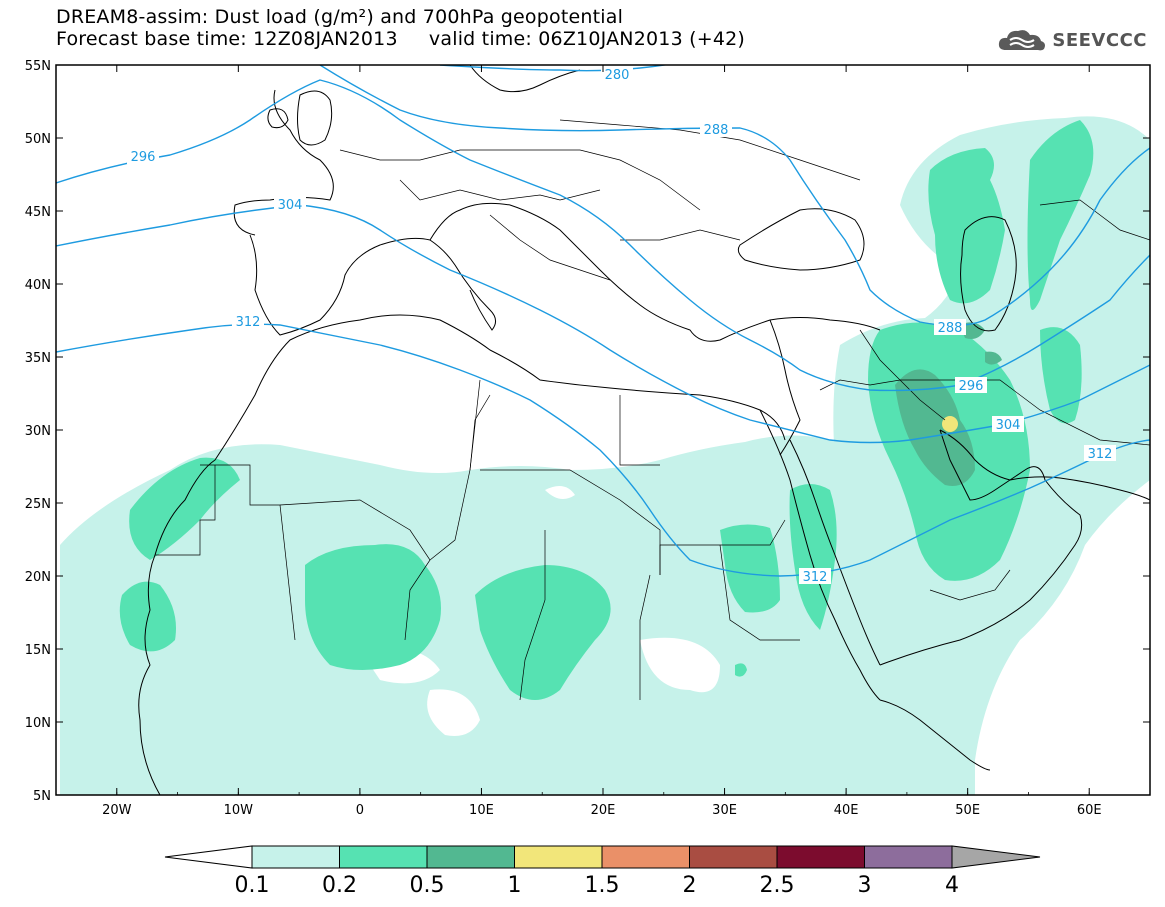 The width and height of the screenshot is (1165, 907). Describe the element at coordinates (38, 723) in the screenshot. I see `lat-tick-label: 10N` at that location.